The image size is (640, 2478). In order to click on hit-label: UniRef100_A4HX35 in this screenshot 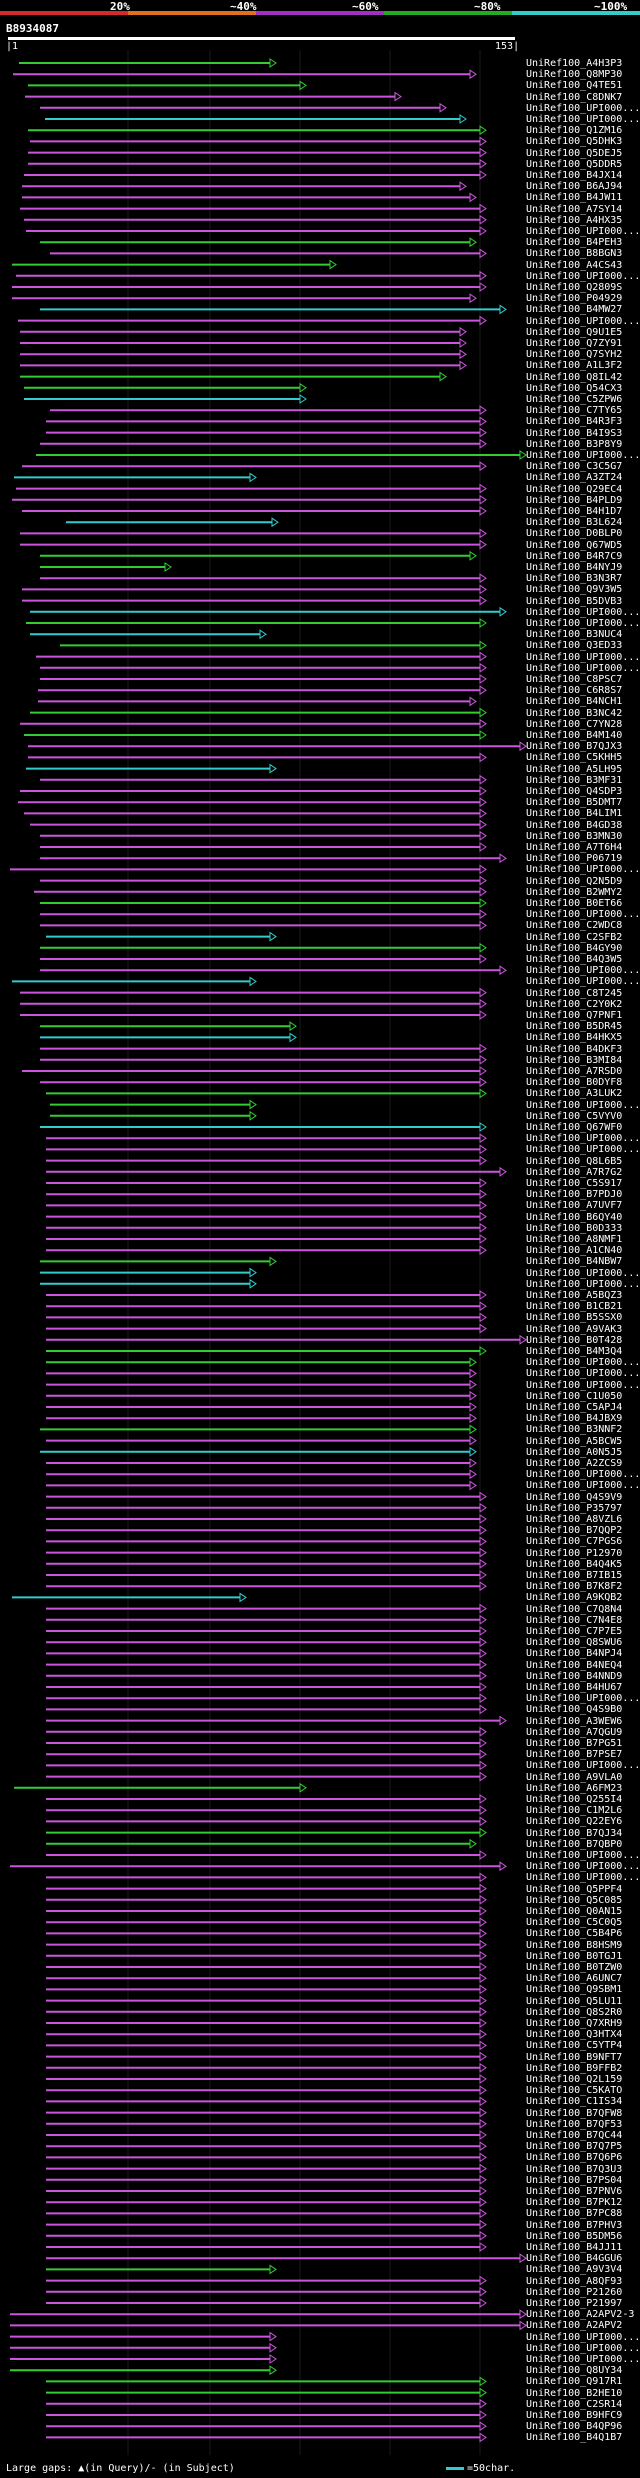, I will do `click(574, 220)`.